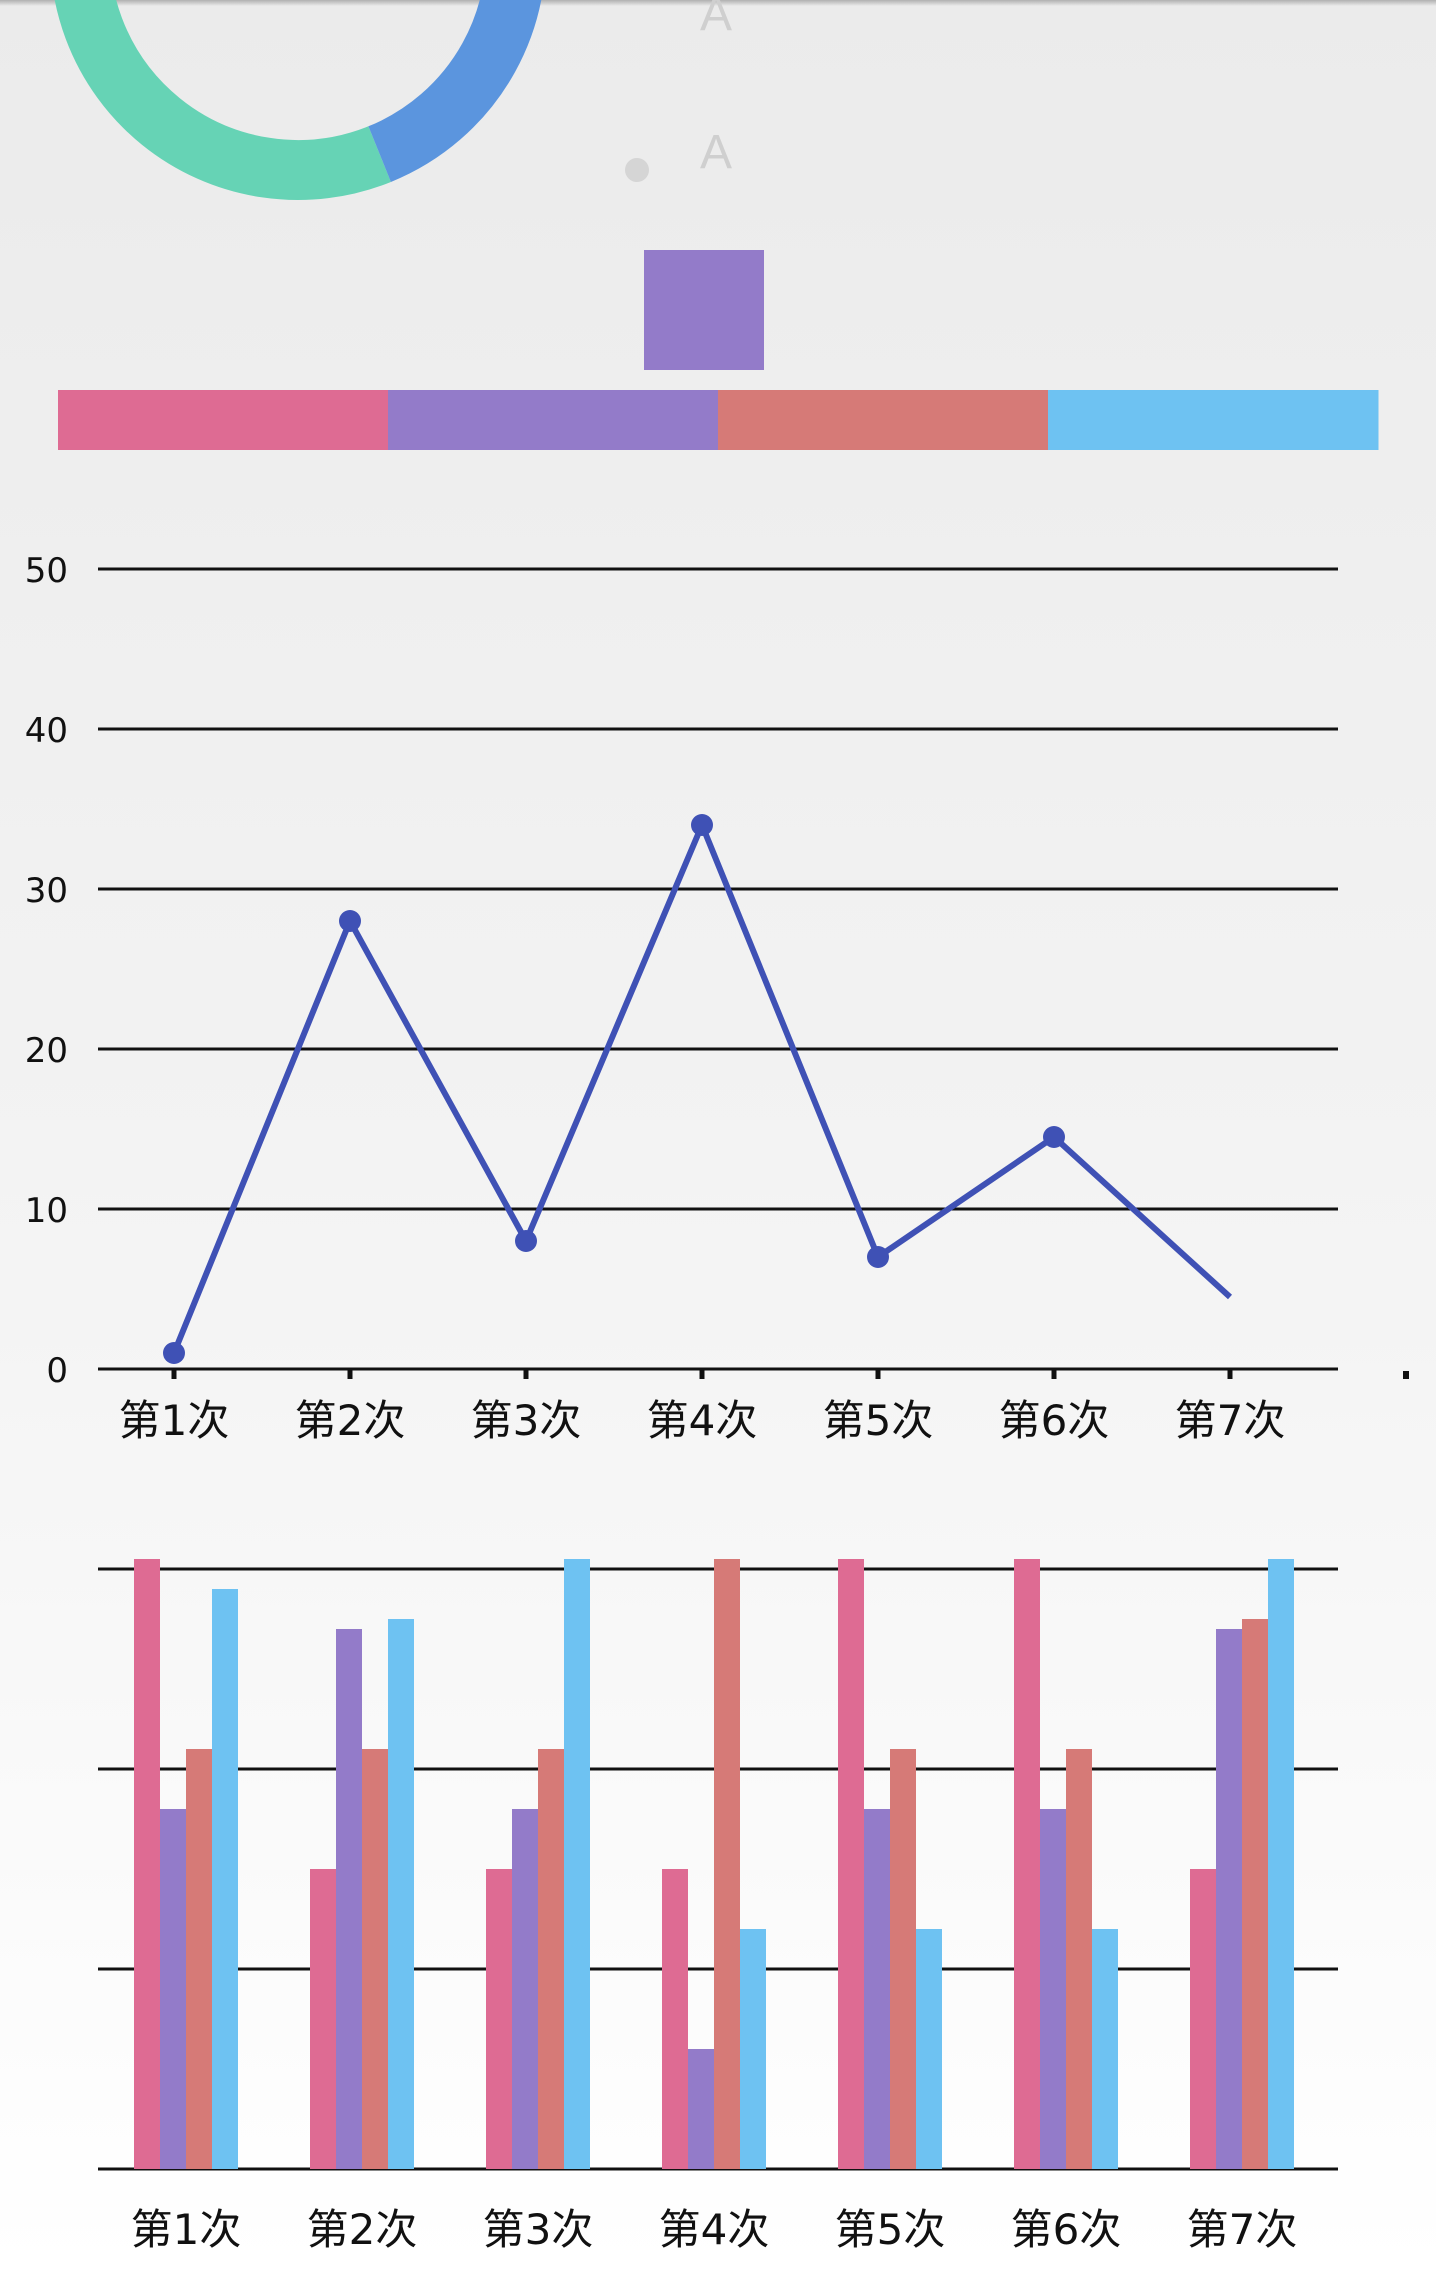 The image size is (1436, 2270). I want to click on legend-label-1: A, so click(716, 20).